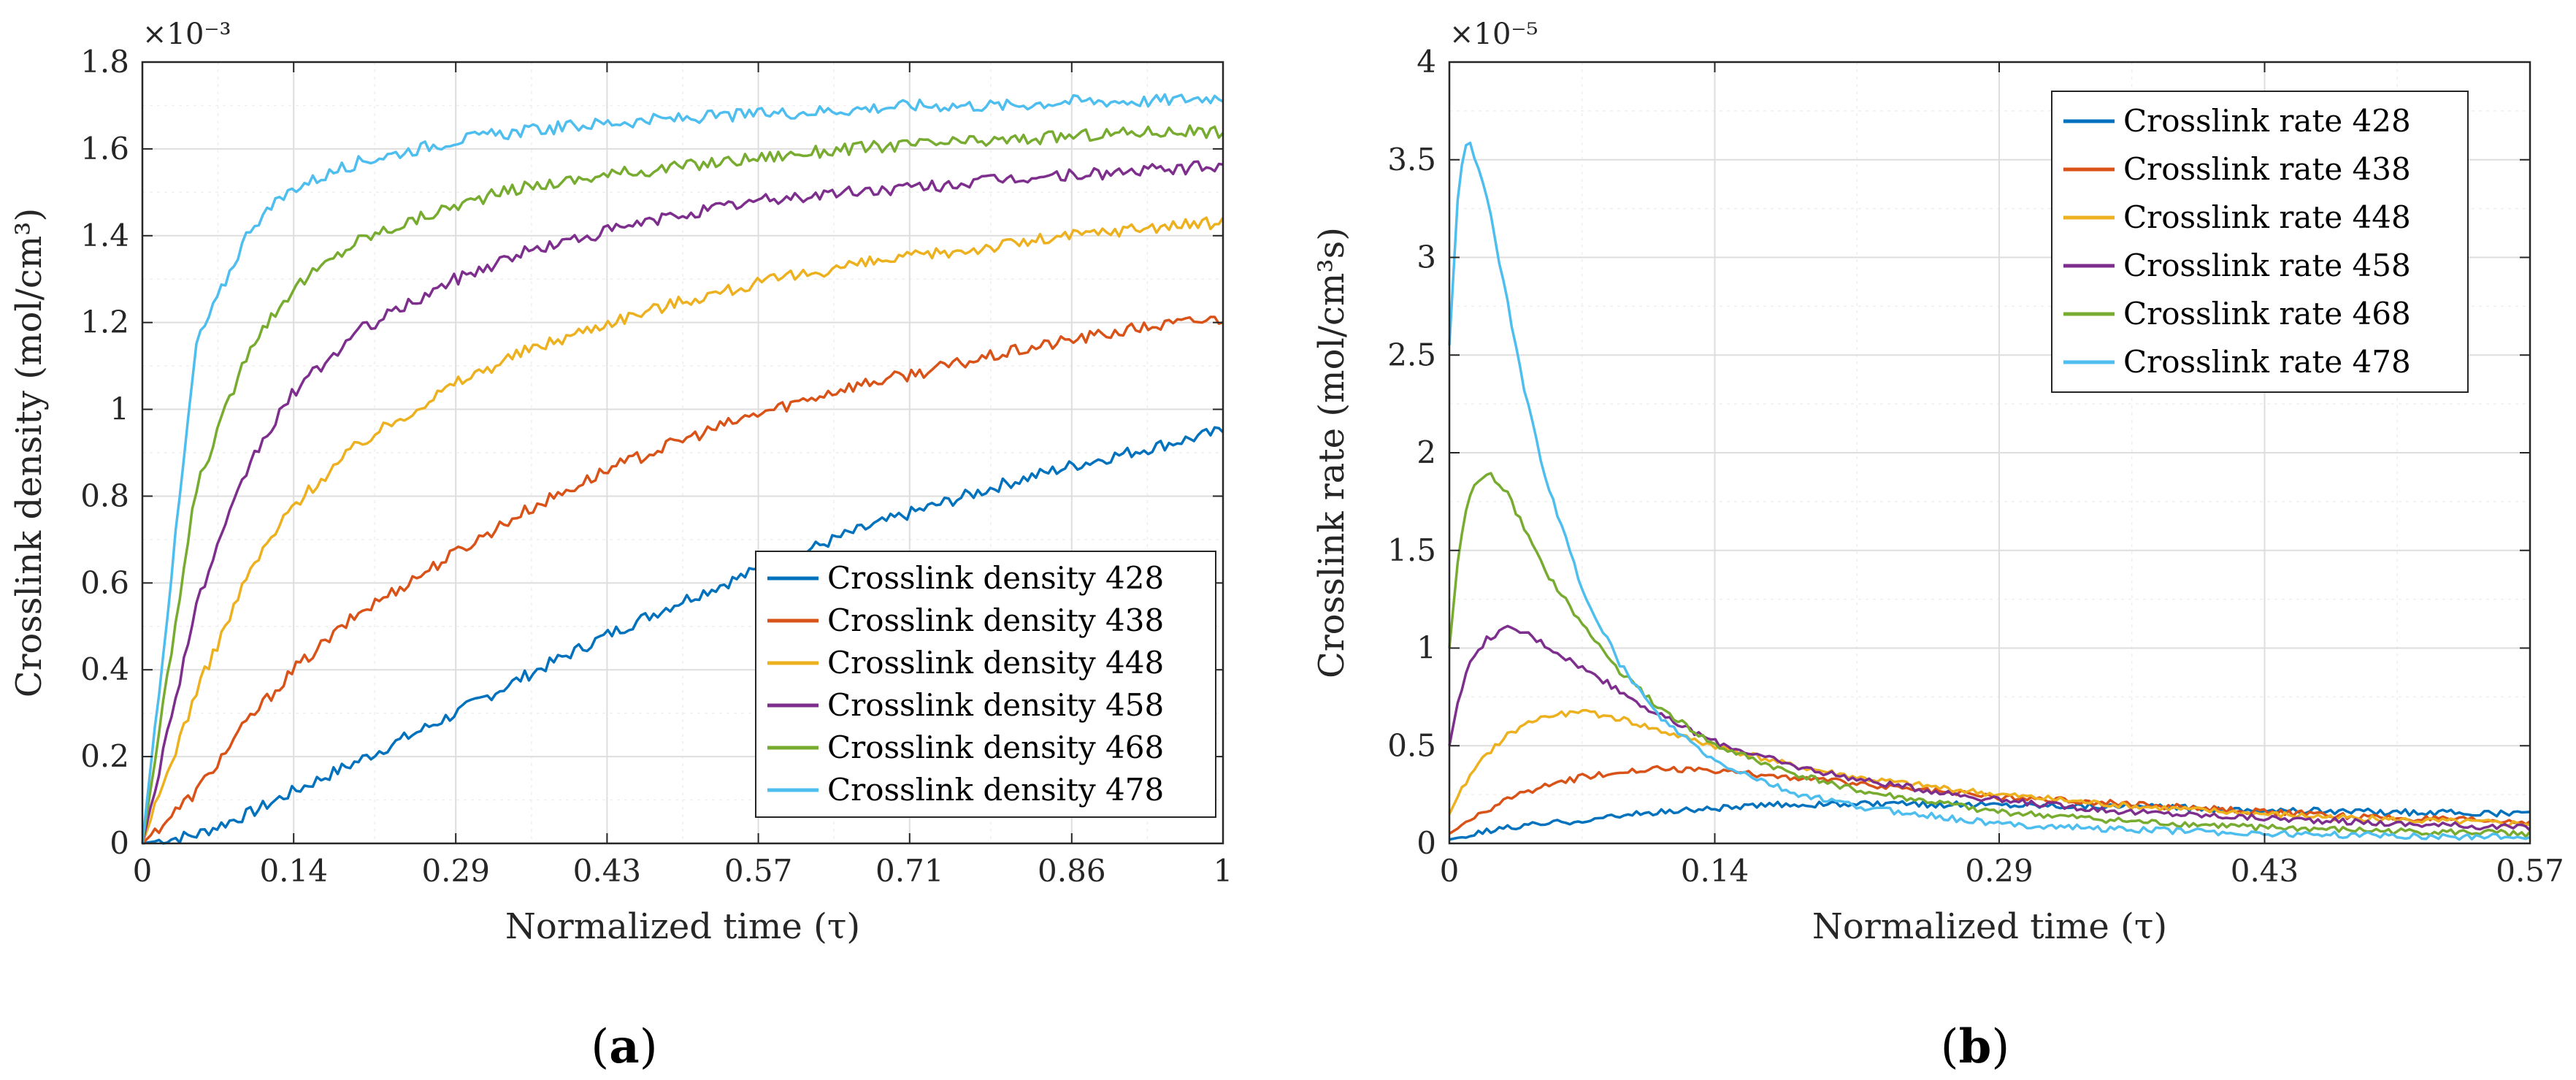 The width and height of the screenshot is (2576, 1080). I want to click on chart-a-legend-label: Crosslink density 438, so click(995, 620).